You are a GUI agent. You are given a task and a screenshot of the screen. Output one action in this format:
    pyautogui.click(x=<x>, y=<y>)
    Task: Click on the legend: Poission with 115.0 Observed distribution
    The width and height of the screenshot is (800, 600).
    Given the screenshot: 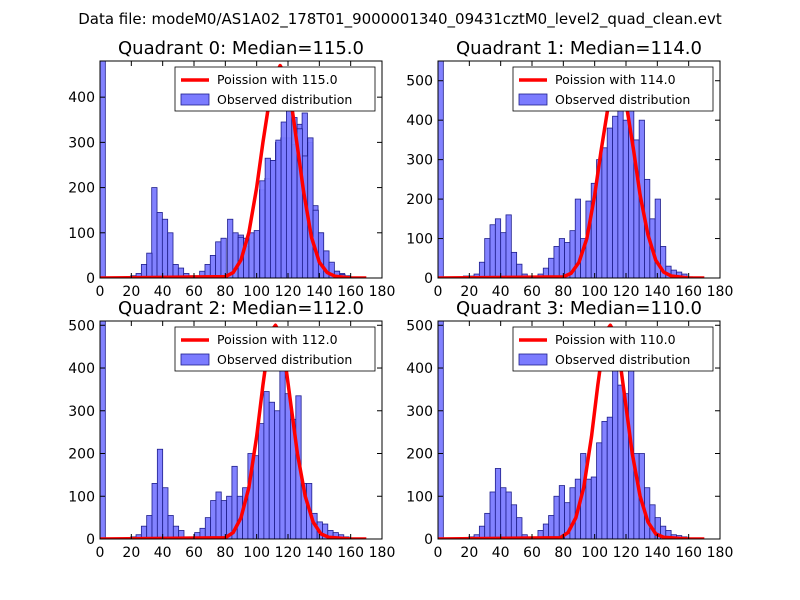 What is the action you would take?
    pyautogui.click(x=275, y=89)
    